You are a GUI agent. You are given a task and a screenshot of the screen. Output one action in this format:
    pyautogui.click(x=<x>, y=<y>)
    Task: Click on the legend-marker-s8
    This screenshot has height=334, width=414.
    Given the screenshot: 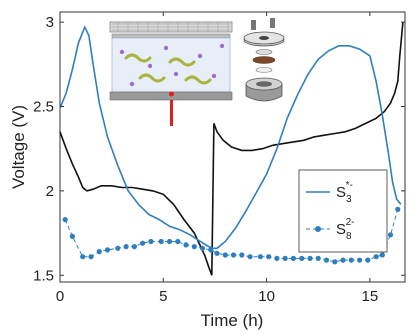 What is the action you would take?
    pyautogui.click(x=318, y=229)
    